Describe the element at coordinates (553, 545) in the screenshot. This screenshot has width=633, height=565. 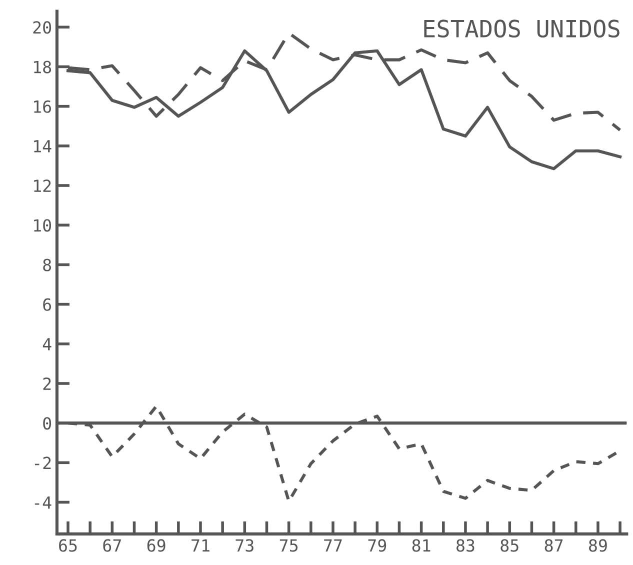
I see `x-tick-label: 87` at that location.